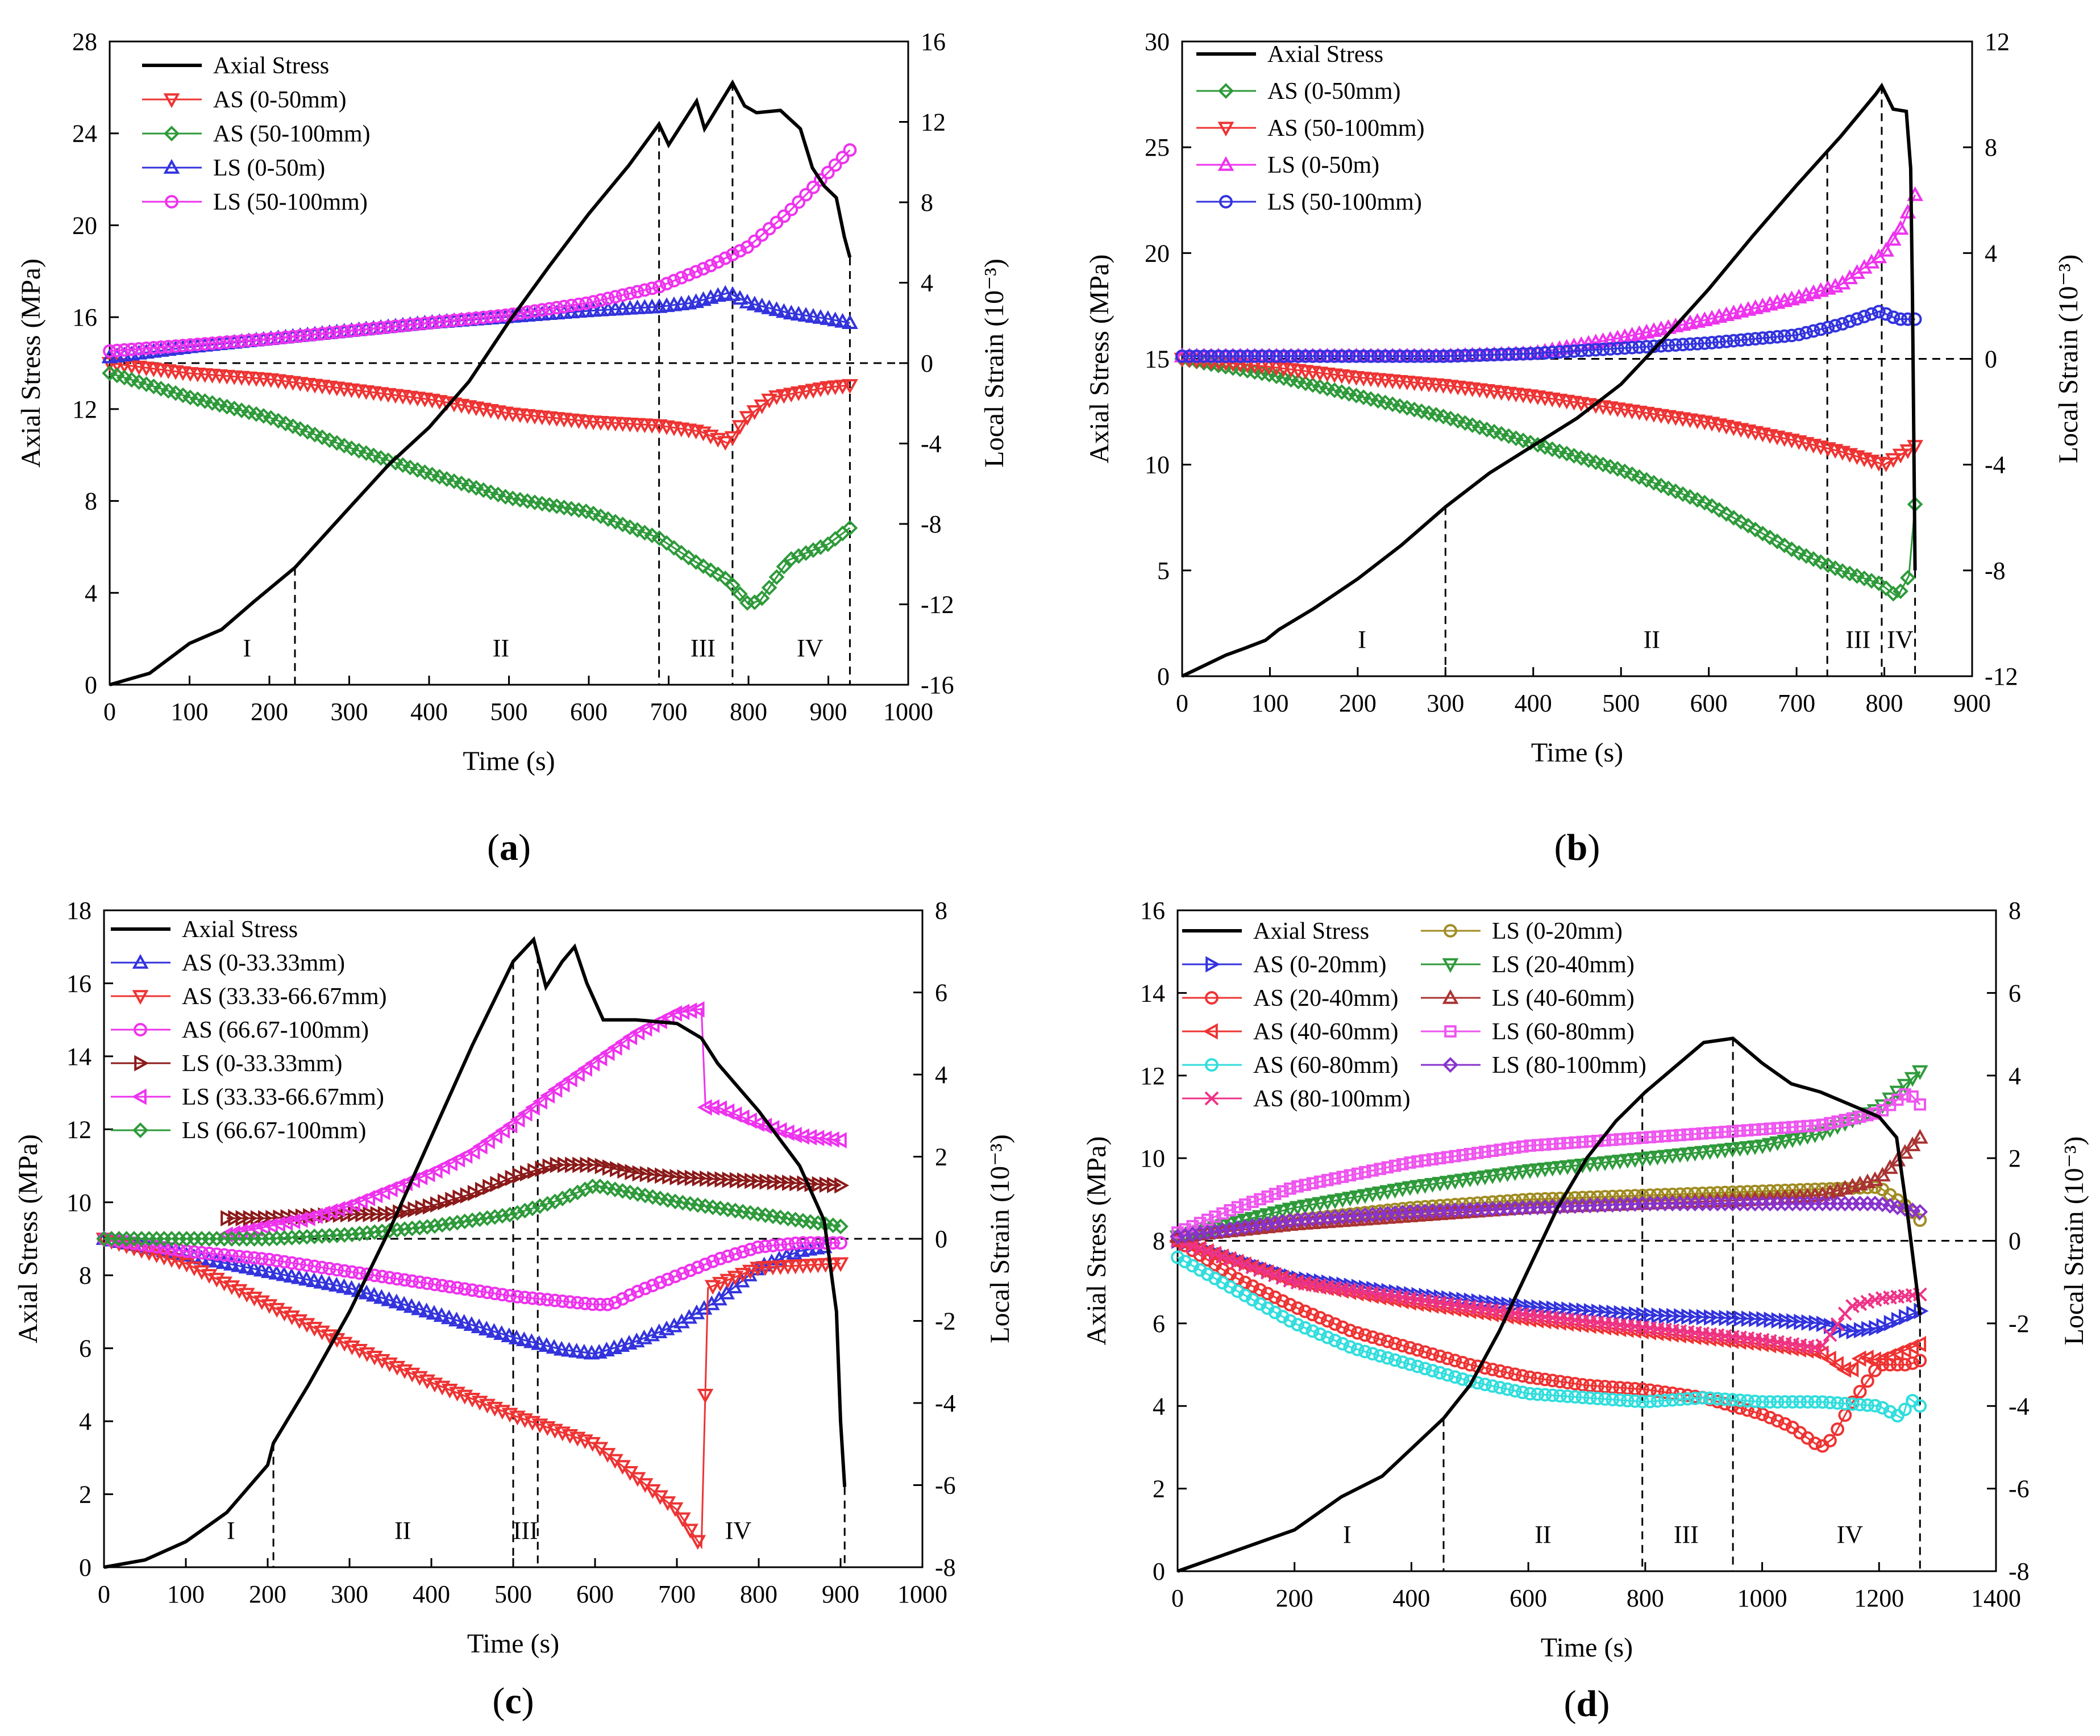 The height and width of the screenshot is (1736, 2100). I want to click on panel-label-open: (, so click(1571, 1704).